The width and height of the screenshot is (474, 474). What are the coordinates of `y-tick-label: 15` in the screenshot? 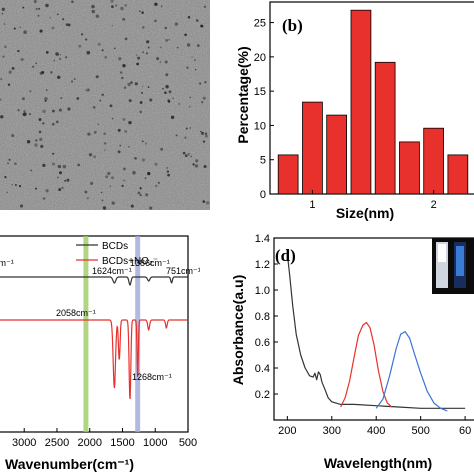 It's located at (260, 92).